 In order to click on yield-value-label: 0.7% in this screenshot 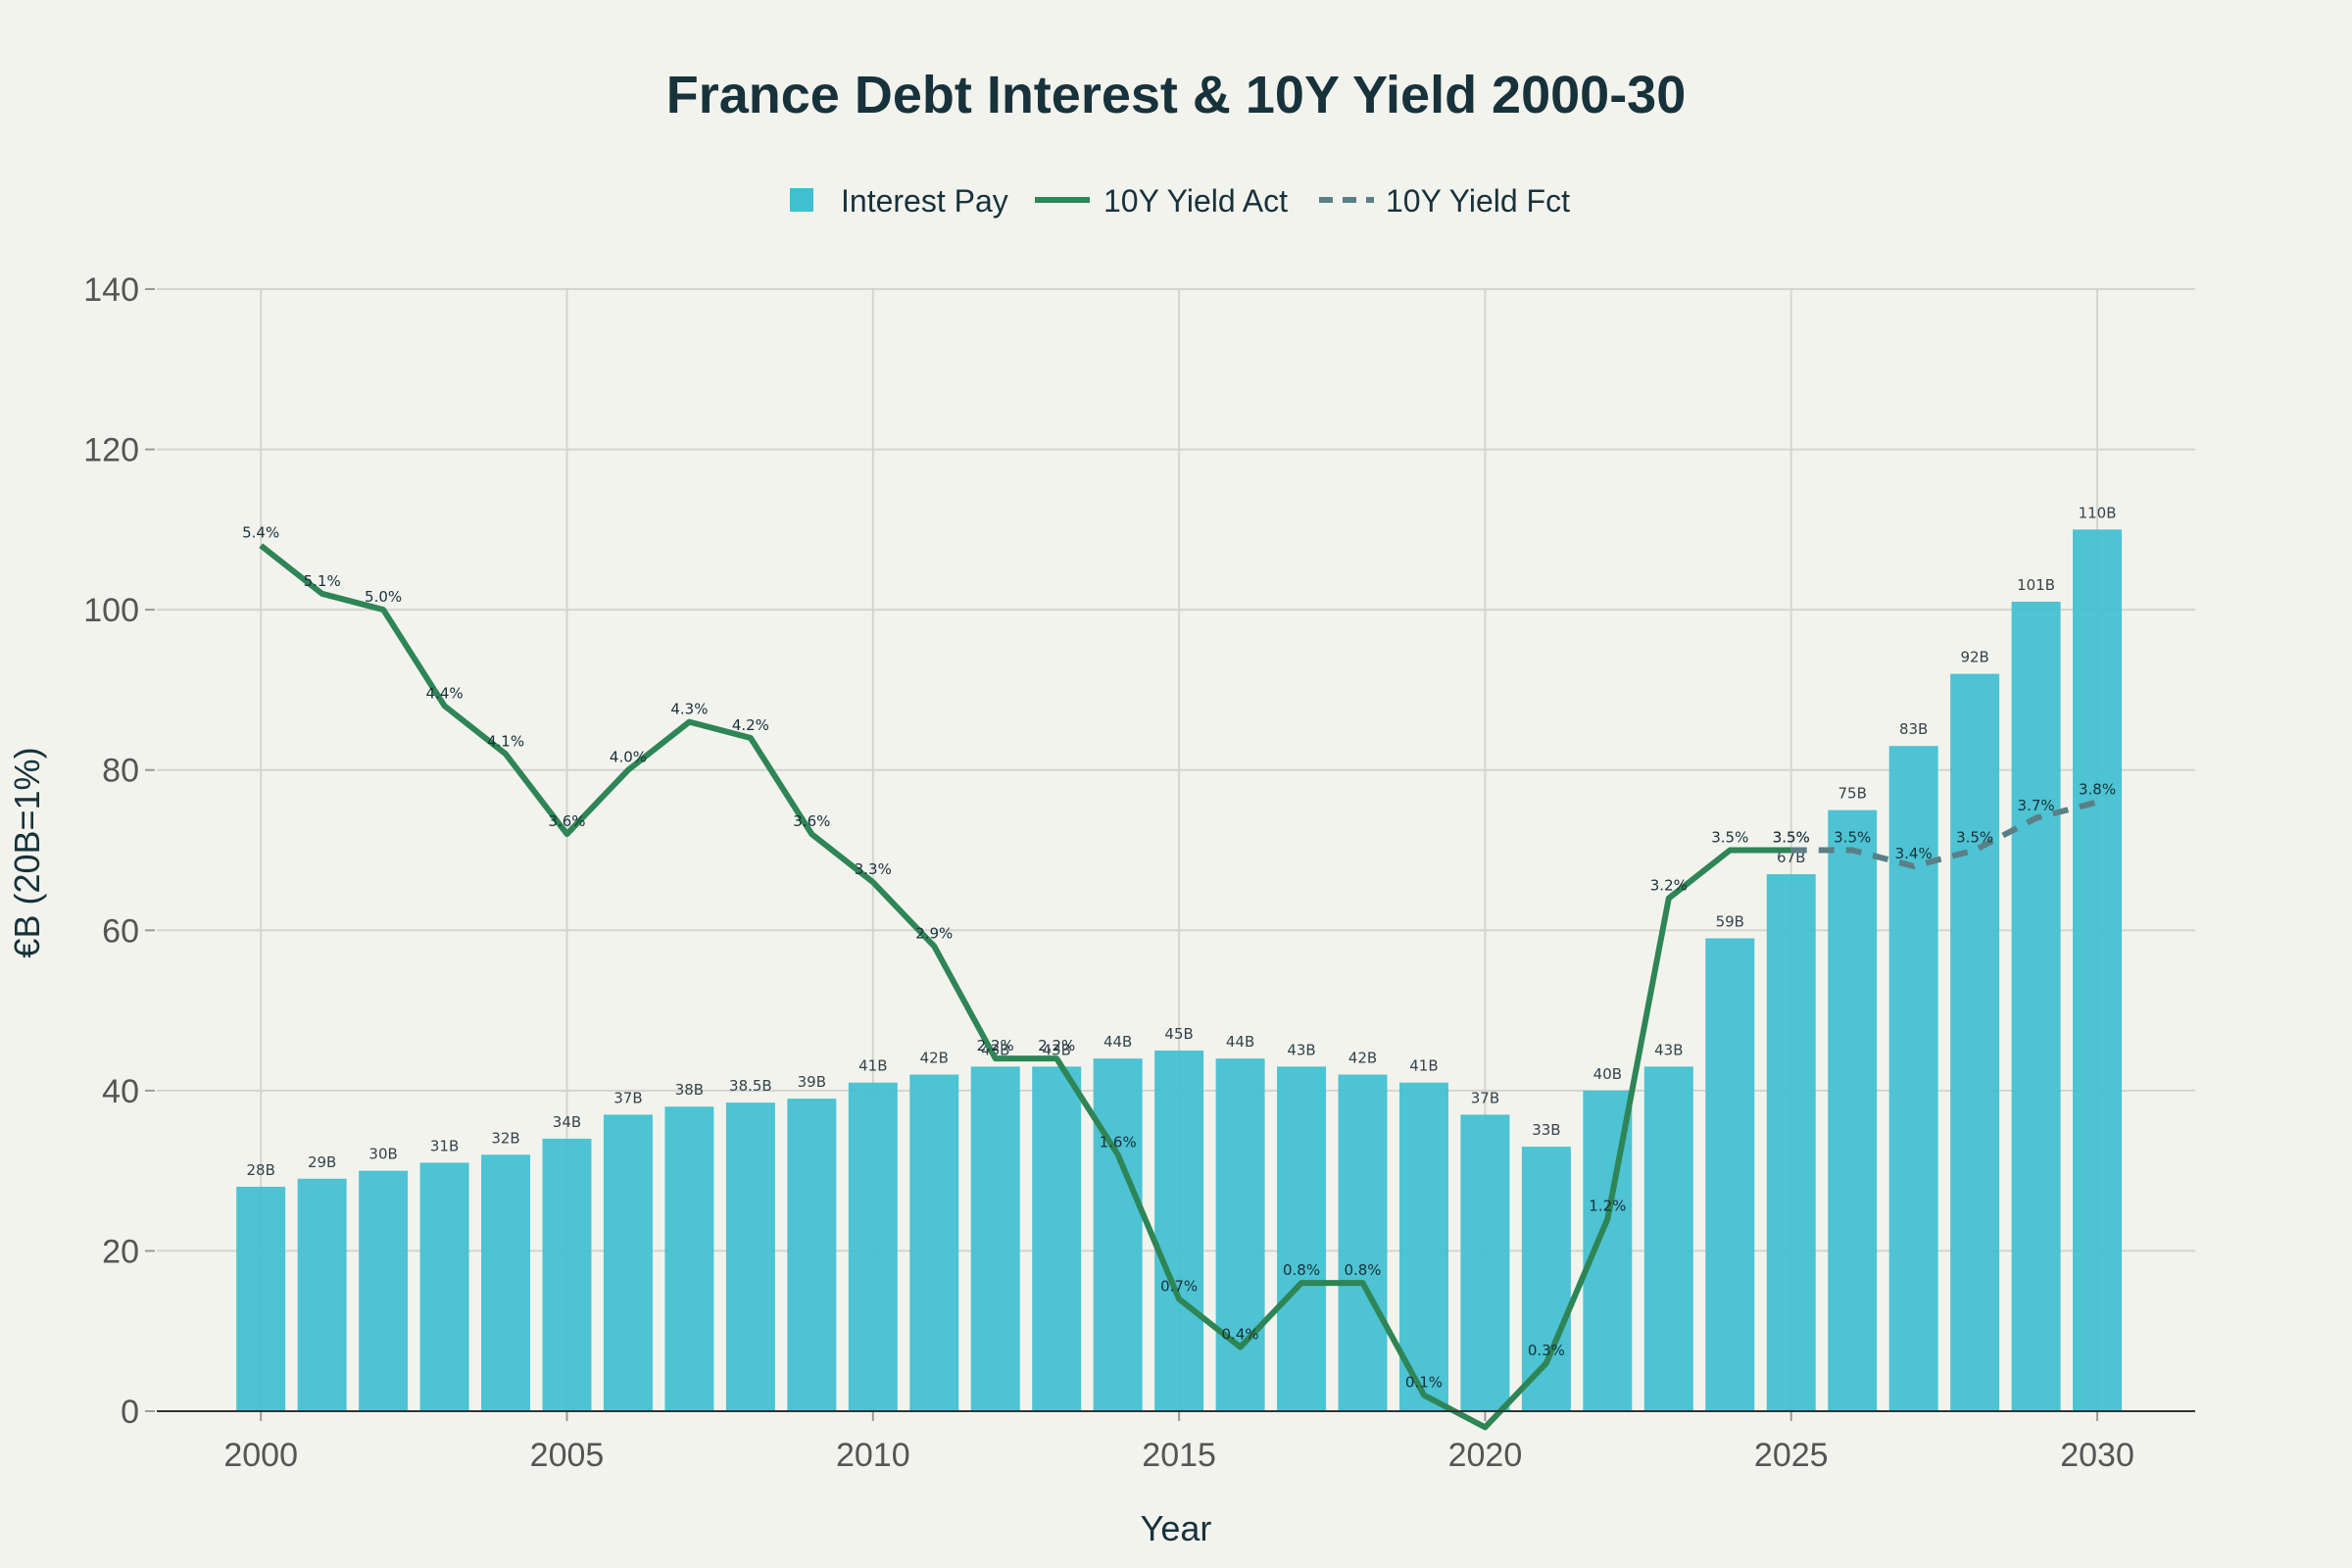, I will do `click(1179, 1287)`.